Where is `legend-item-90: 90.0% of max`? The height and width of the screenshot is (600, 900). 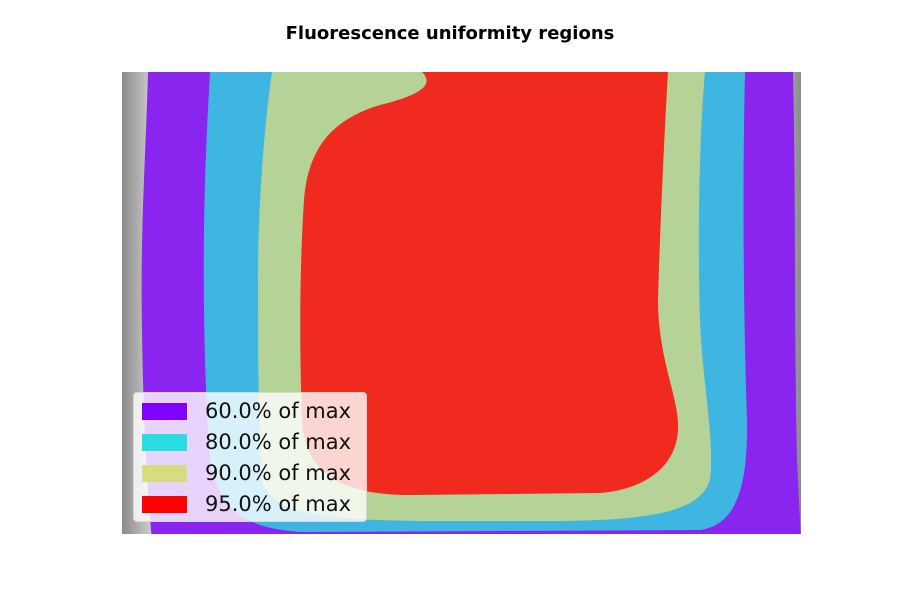 legend-item-90: 90.0% of max is located at coordinates (246, 473).